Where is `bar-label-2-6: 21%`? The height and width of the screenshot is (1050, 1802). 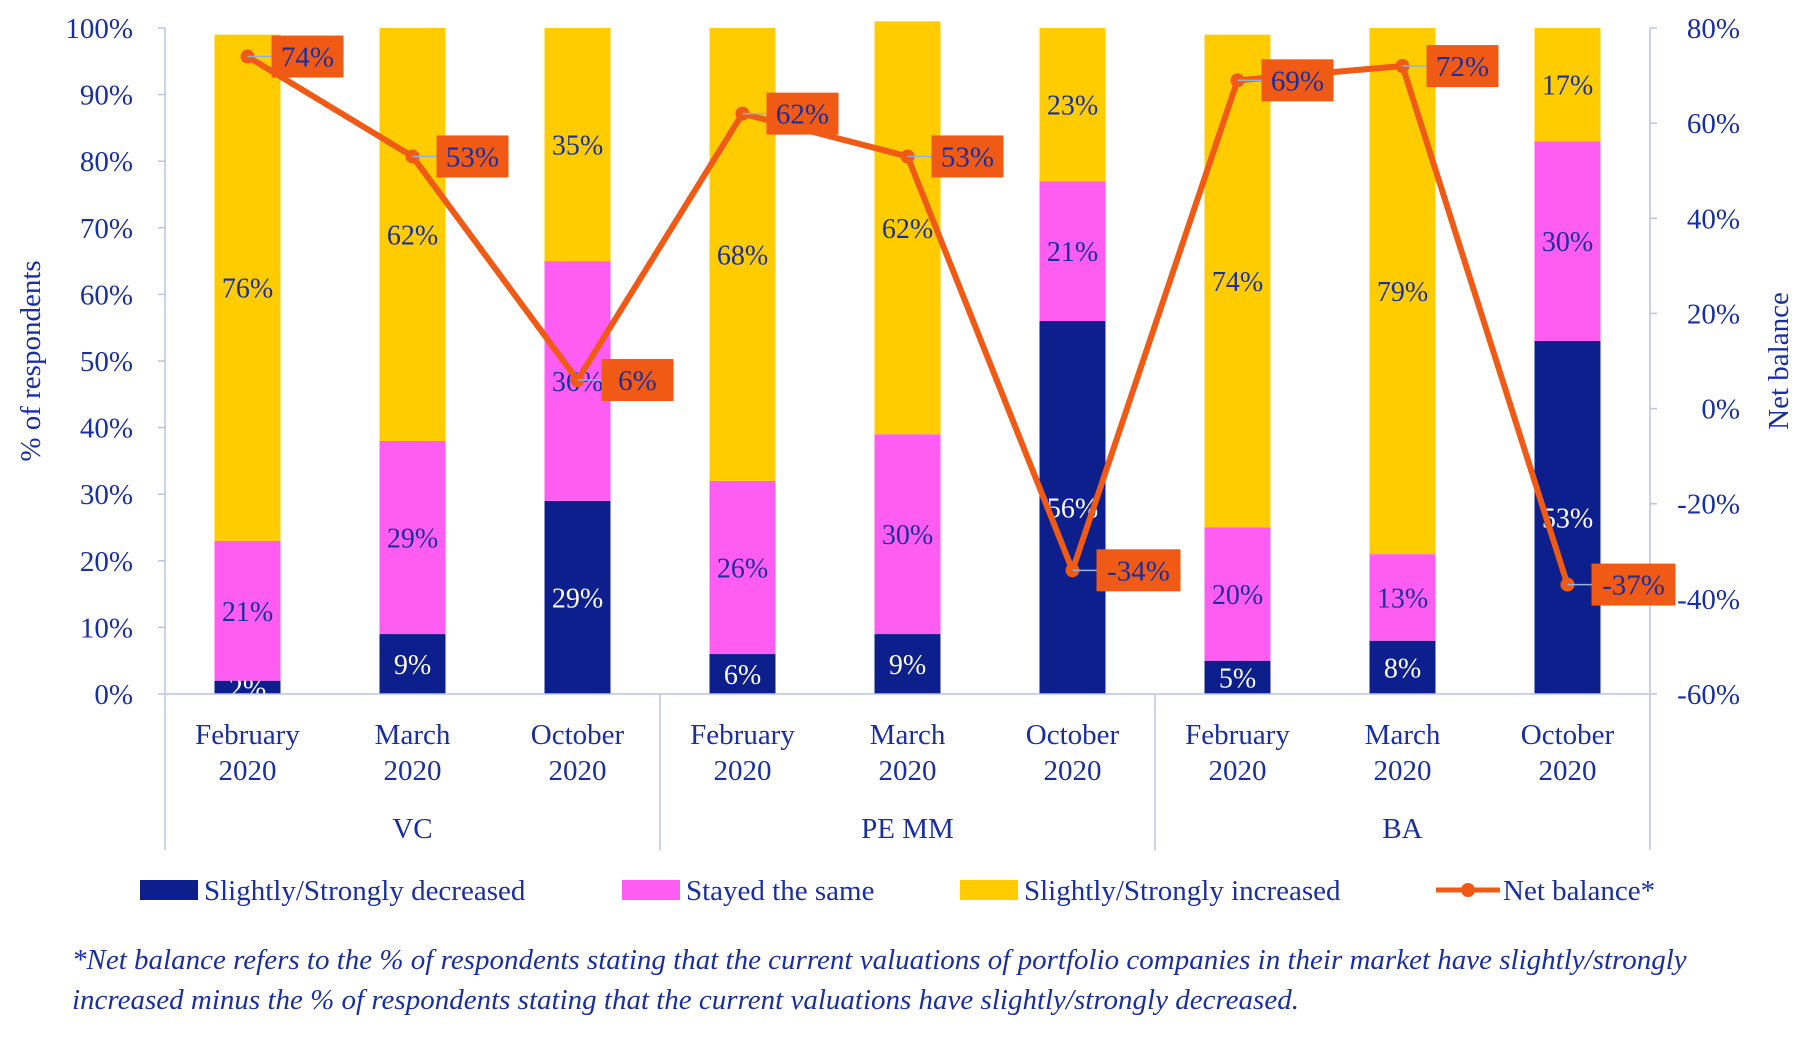 bar-label-2-6: 21% is located at coordinates (1072, 252).